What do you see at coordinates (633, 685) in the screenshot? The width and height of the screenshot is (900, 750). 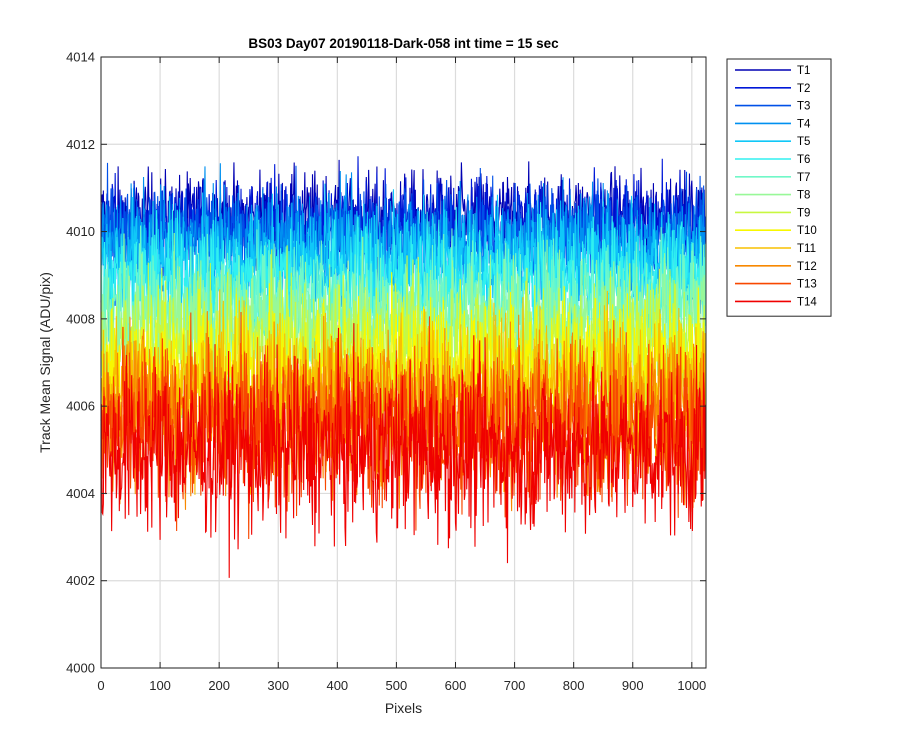 I see `x-tick-label: 900` at bounding box center [633, 685].